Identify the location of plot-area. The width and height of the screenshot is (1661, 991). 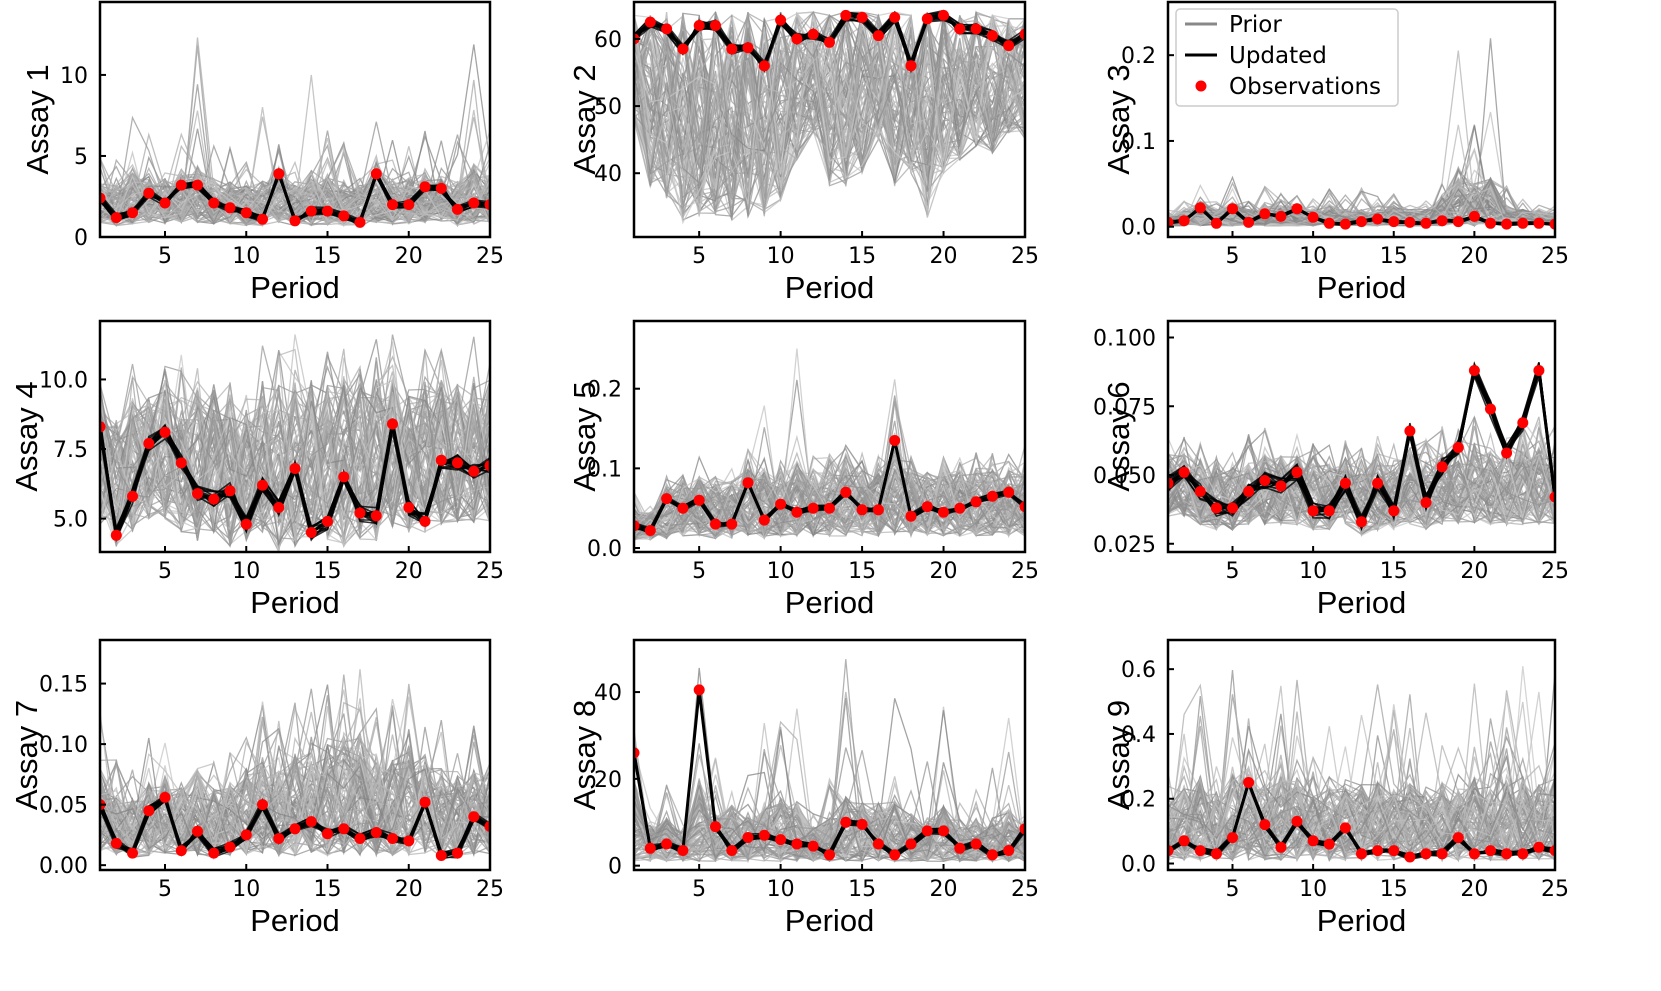
(1361, 764).